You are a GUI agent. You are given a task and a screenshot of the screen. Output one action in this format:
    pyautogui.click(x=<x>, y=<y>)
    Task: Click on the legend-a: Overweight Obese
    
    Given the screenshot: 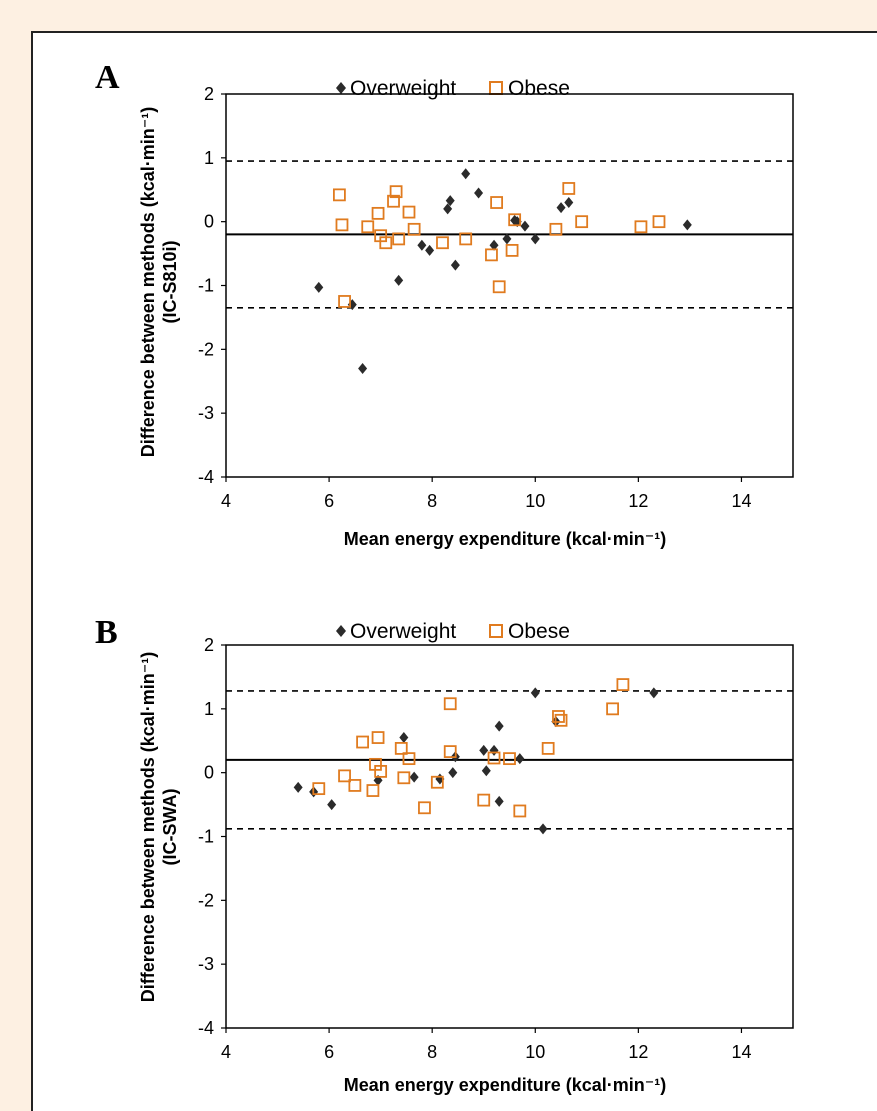 What is the action you would take?
    pyautogui.click(x=453, y=88)
    